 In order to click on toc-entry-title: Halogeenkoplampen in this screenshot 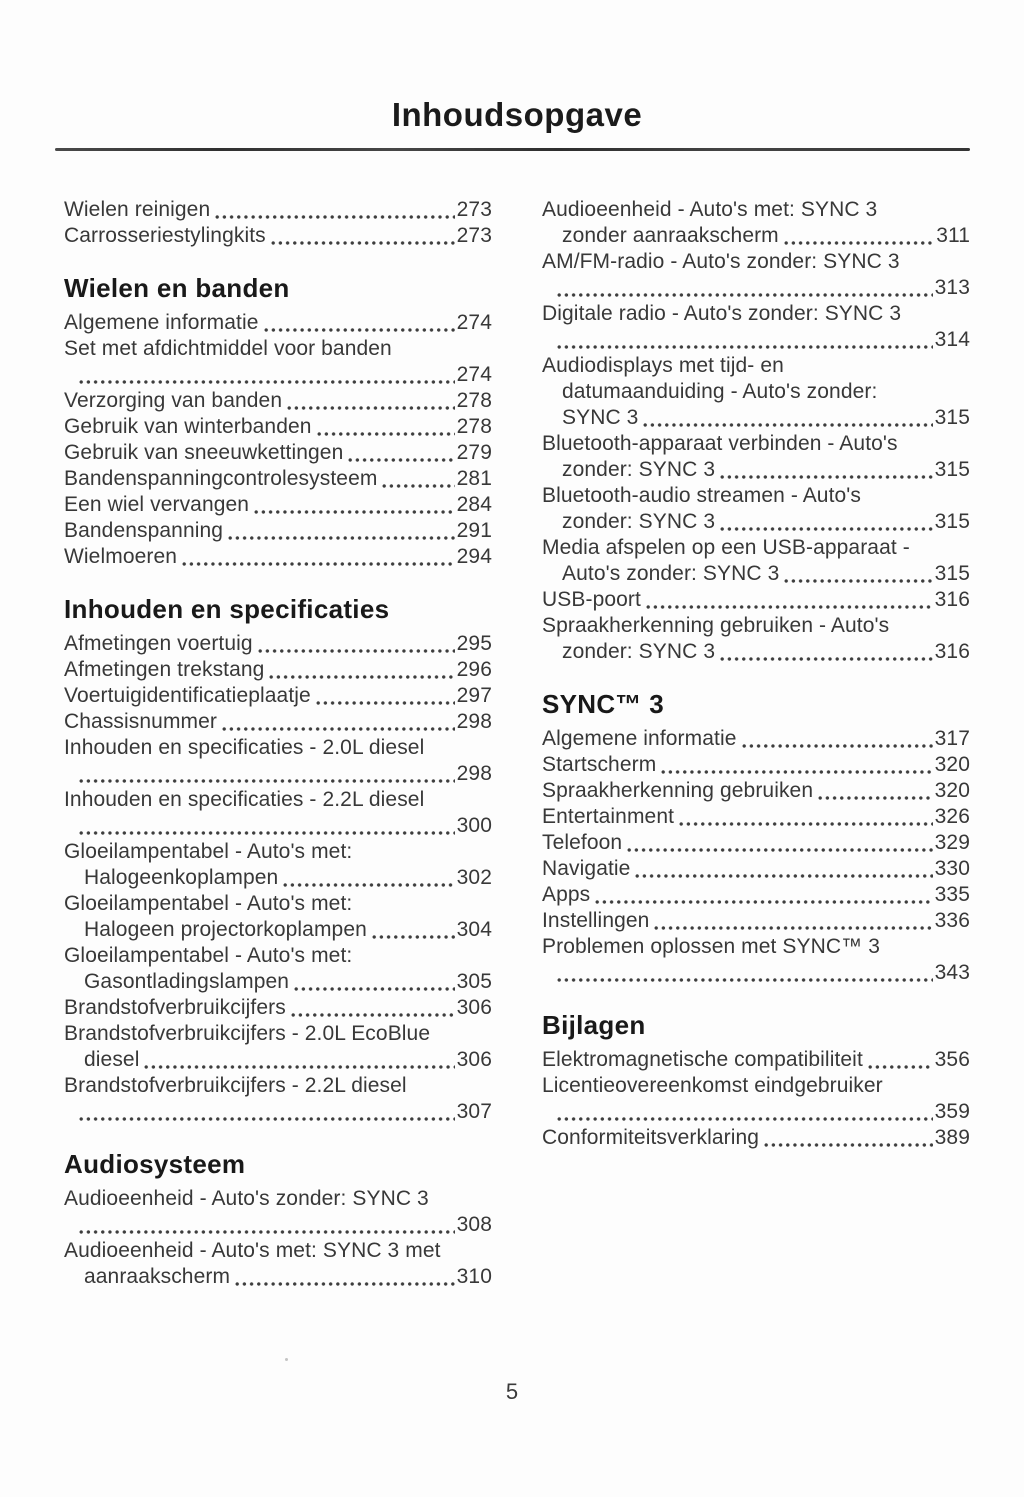, I will do `click(181, 877)`.